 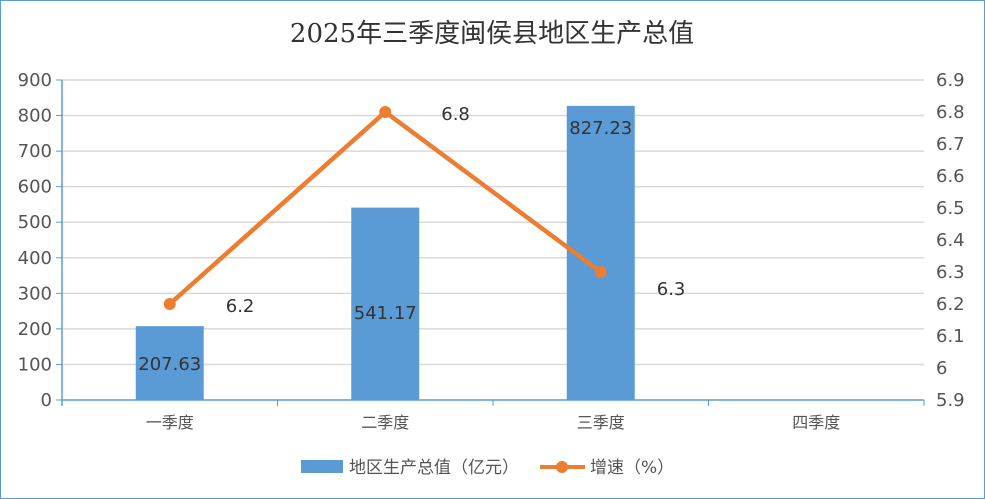 I want to click on legend-line-marker, so click(x=562, y=467).